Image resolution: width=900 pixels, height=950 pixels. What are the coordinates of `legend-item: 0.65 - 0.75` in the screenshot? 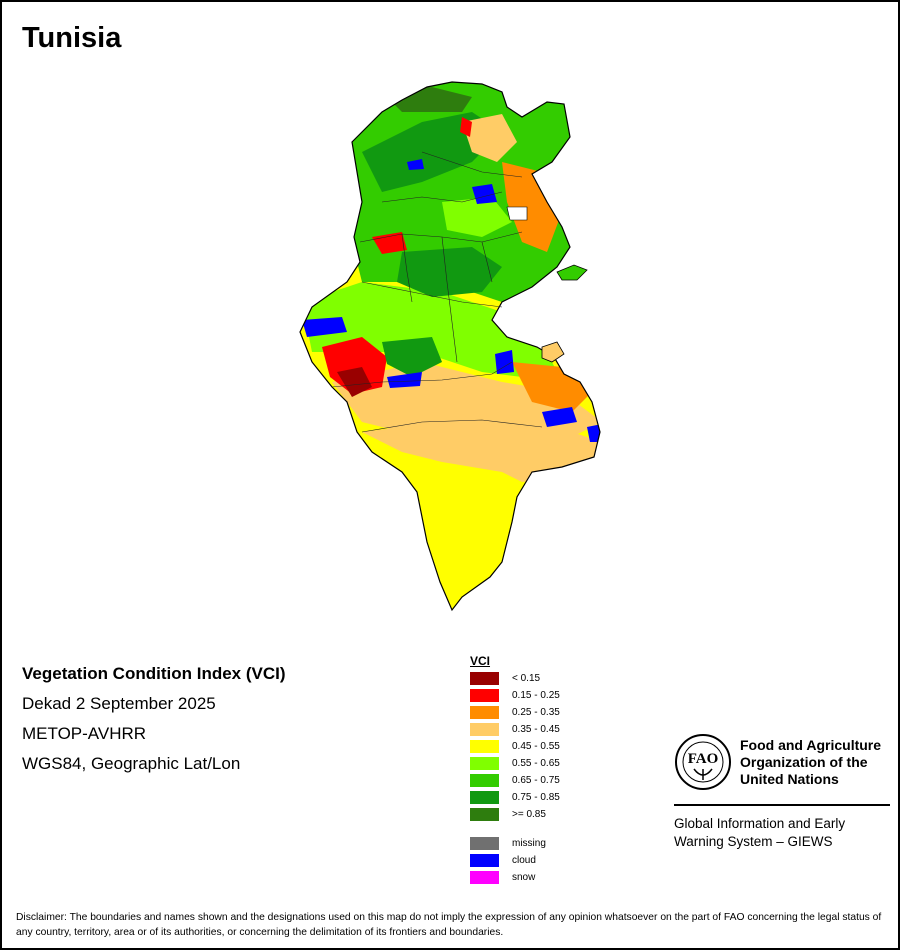 It's located at (535, 780).